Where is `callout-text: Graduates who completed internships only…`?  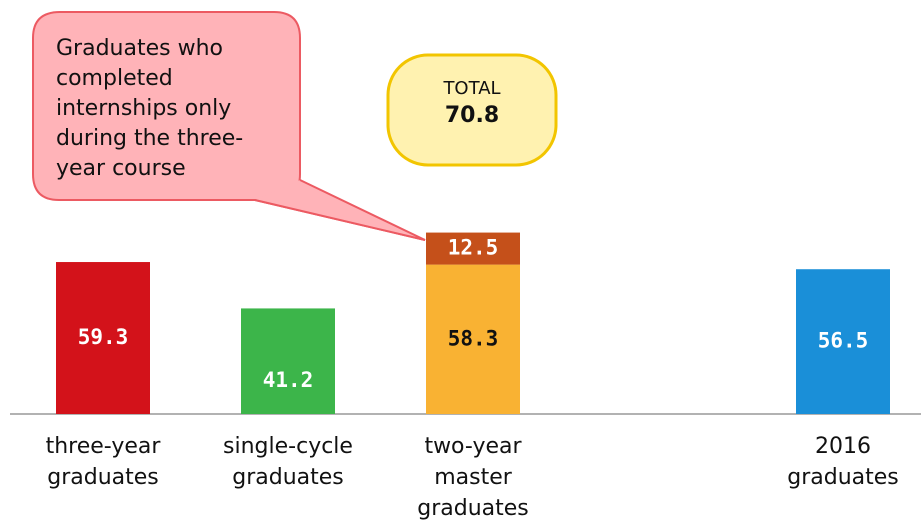 callout-text: Graduates who completed internships only… is located at coordinates (150, 108).